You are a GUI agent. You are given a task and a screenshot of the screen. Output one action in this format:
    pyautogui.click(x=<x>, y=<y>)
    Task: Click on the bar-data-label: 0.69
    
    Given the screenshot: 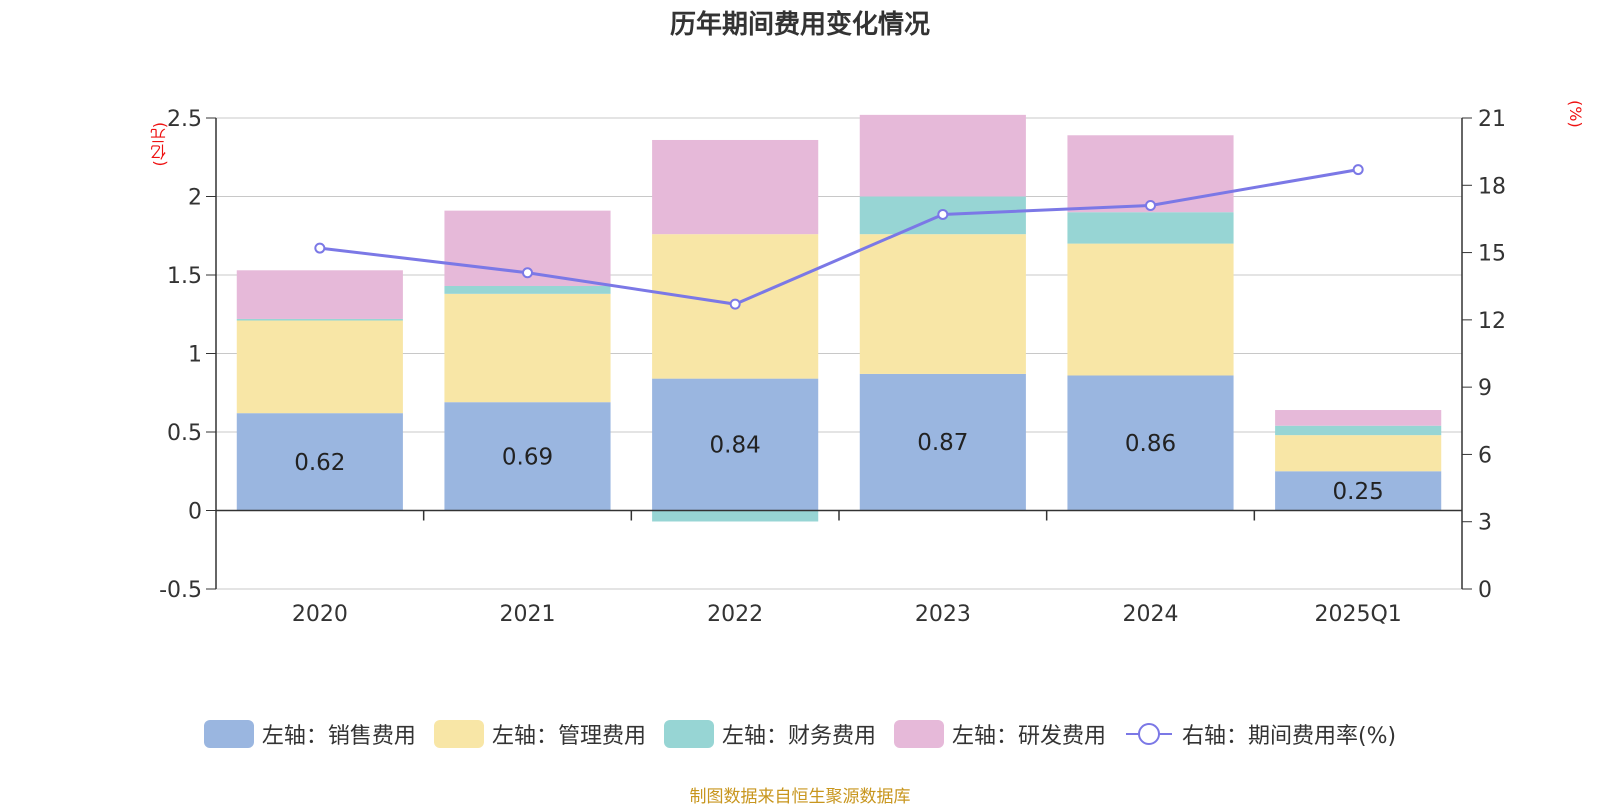 What is the action you would take?
    pyautogui.click(x=527, y=457)
    